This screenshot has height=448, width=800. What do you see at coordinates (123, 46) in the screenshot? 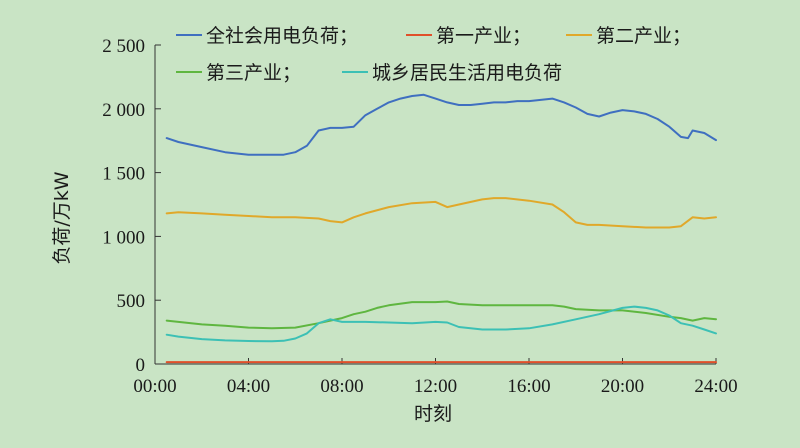
I see `y-tick-label: 2 500` at bounding box center [123, 46].